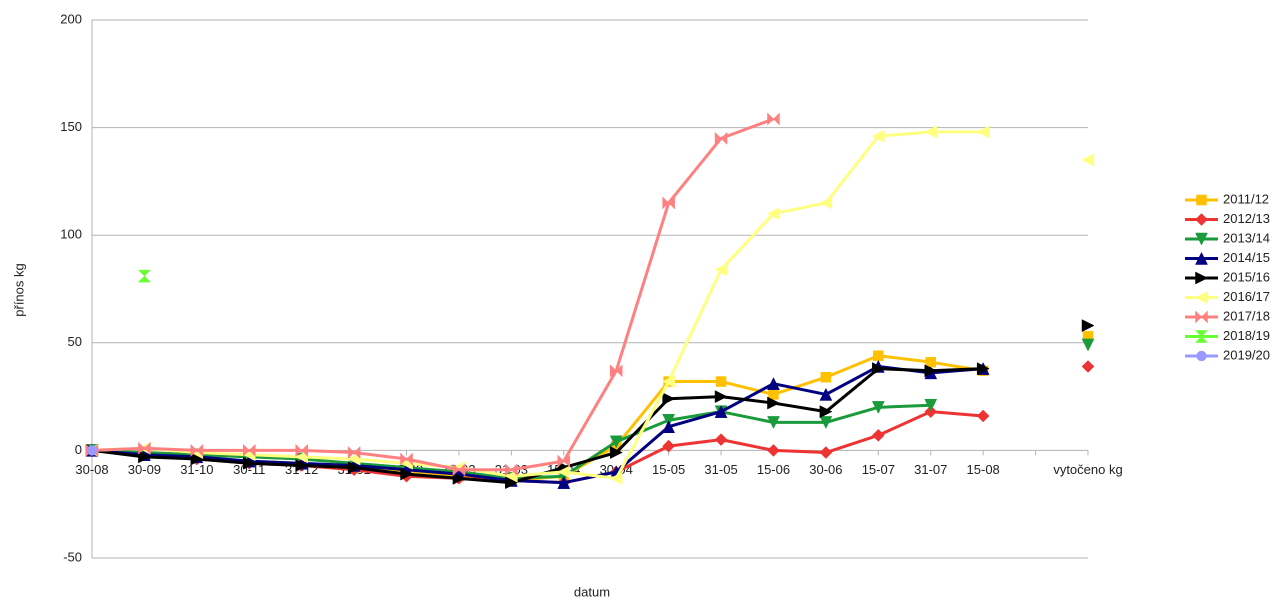 The width and height of the screenshot is (1280, 610). What do you see at coordinates (878, 469) in the screenshot?
I see `x-tick-label: 15-07` at bounding box center [878, 469].